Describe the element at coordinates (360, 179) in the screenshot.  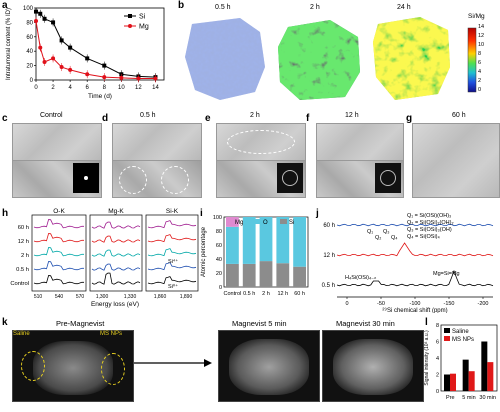
I see `tem-f-hrtem-image` at that location.